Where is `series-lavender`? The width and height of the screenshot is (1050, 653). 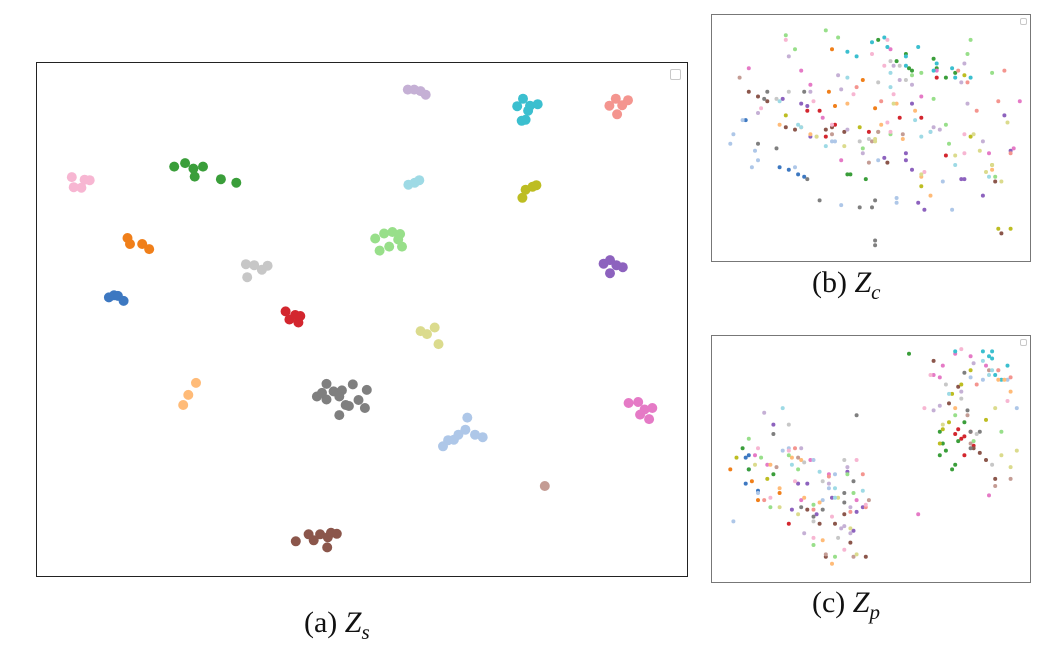 series-lavender is located at coordinates (416, 92).